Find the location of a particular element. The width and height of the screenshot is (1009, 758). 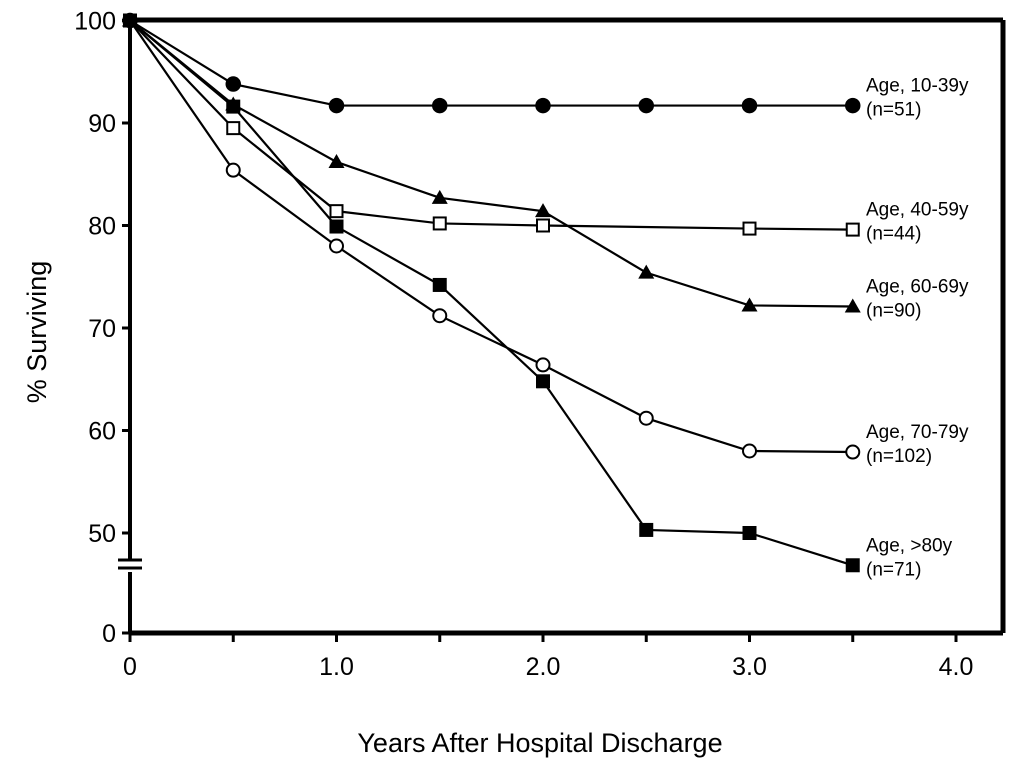

x-tick-label: 3.0 is located at coordinates (749, 667).